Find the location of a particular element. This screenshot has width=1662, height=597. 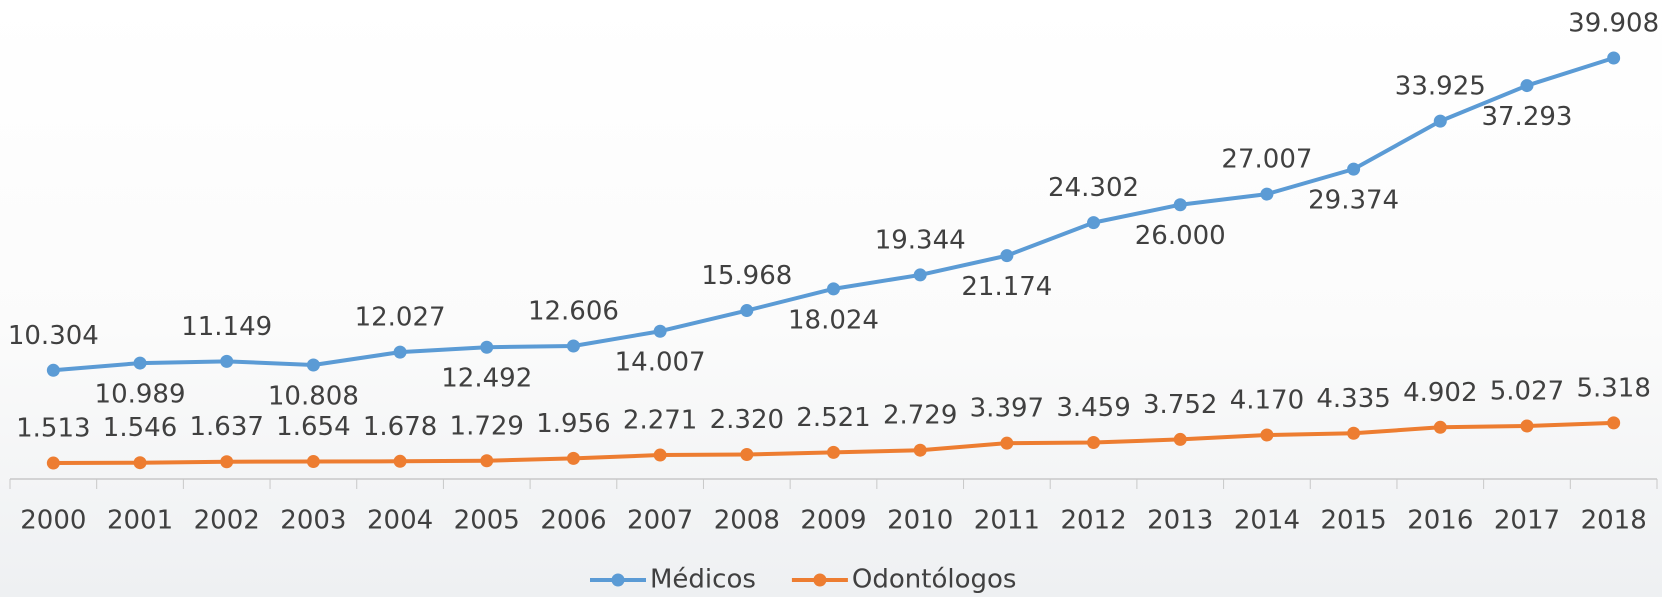

data-label: 26.000 is located at coordinates (1180, 236).